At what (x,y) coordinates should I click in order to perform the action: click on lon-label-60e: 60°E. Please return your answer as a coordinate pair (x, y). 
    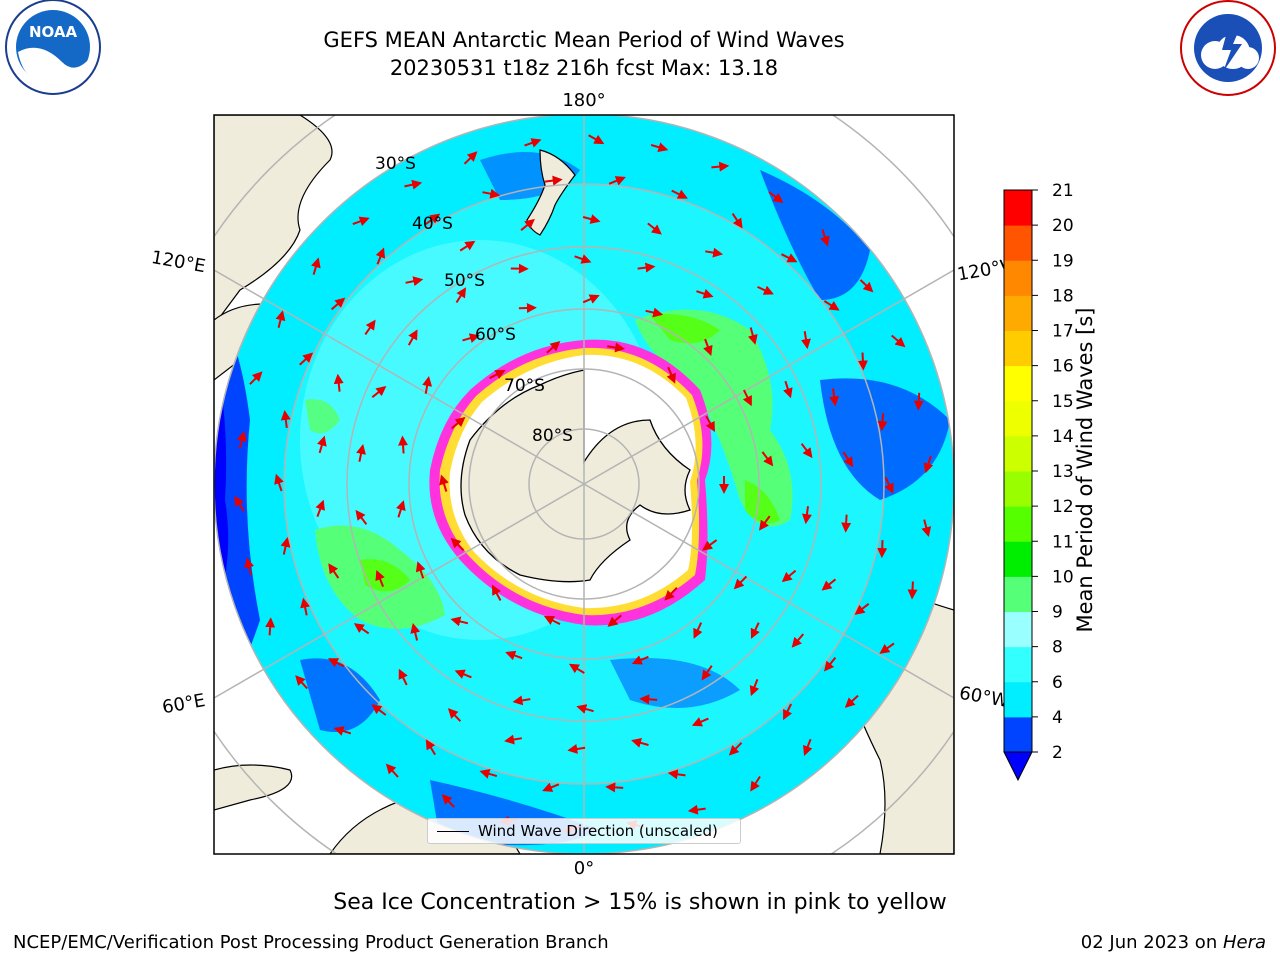
    Looking at the image, I should click on (184, 704).